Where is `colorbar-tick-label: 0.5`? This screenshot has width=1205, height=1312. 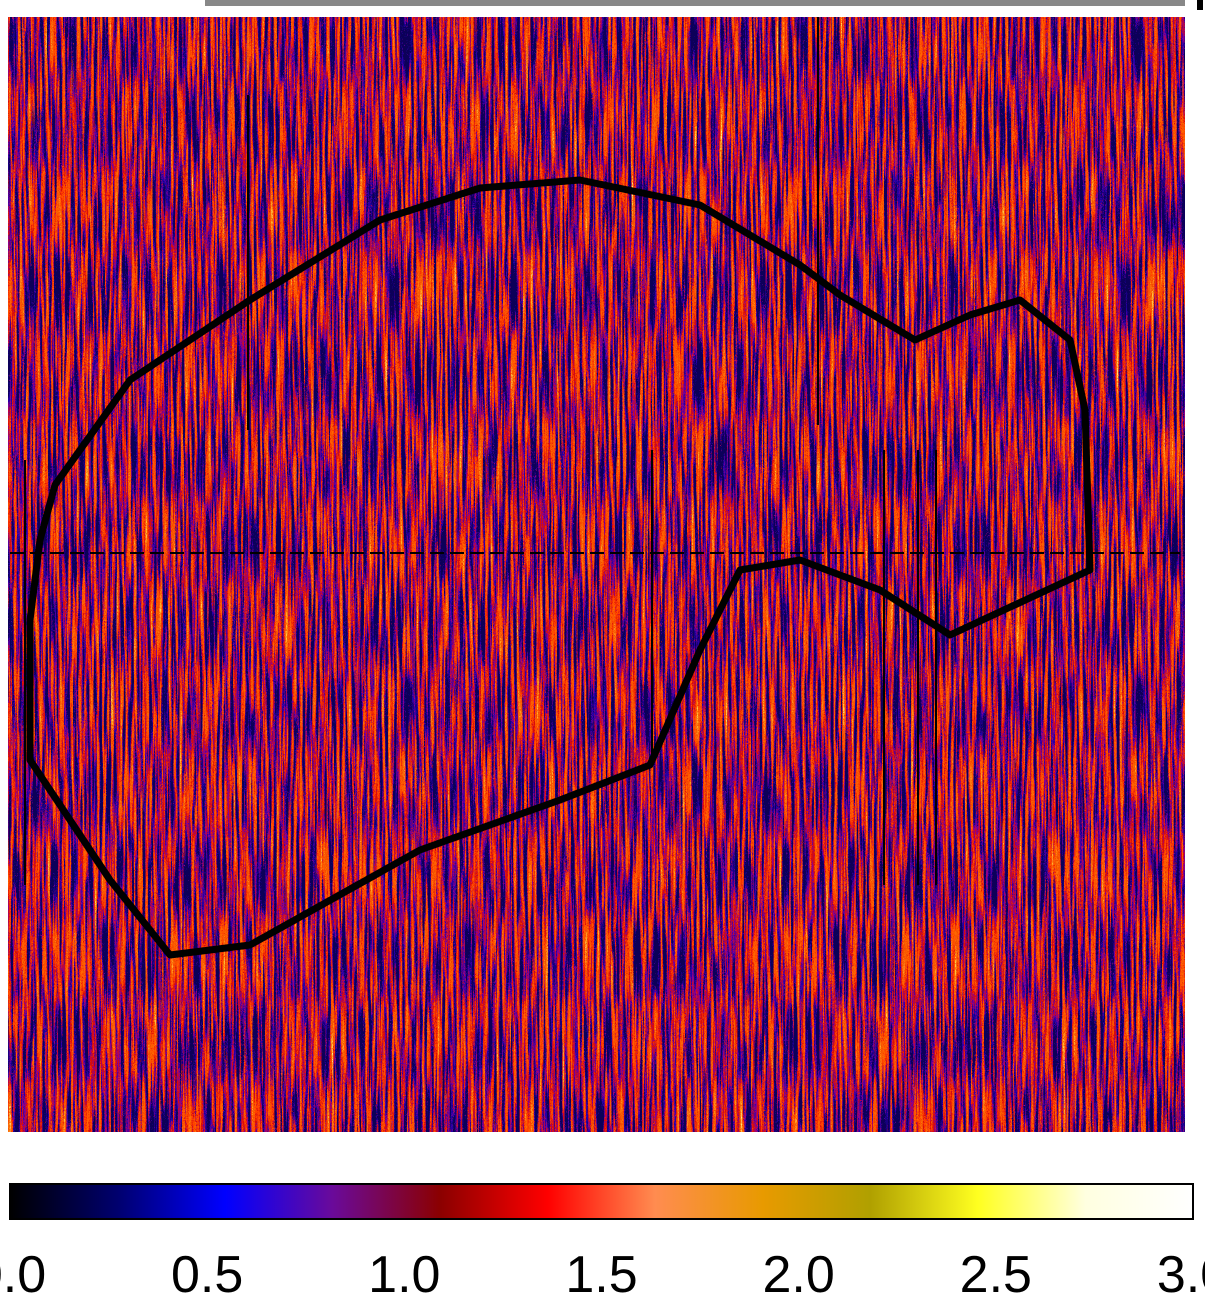
colorbar-tick-label: 0.5 is located at coordinates (207, 1275).